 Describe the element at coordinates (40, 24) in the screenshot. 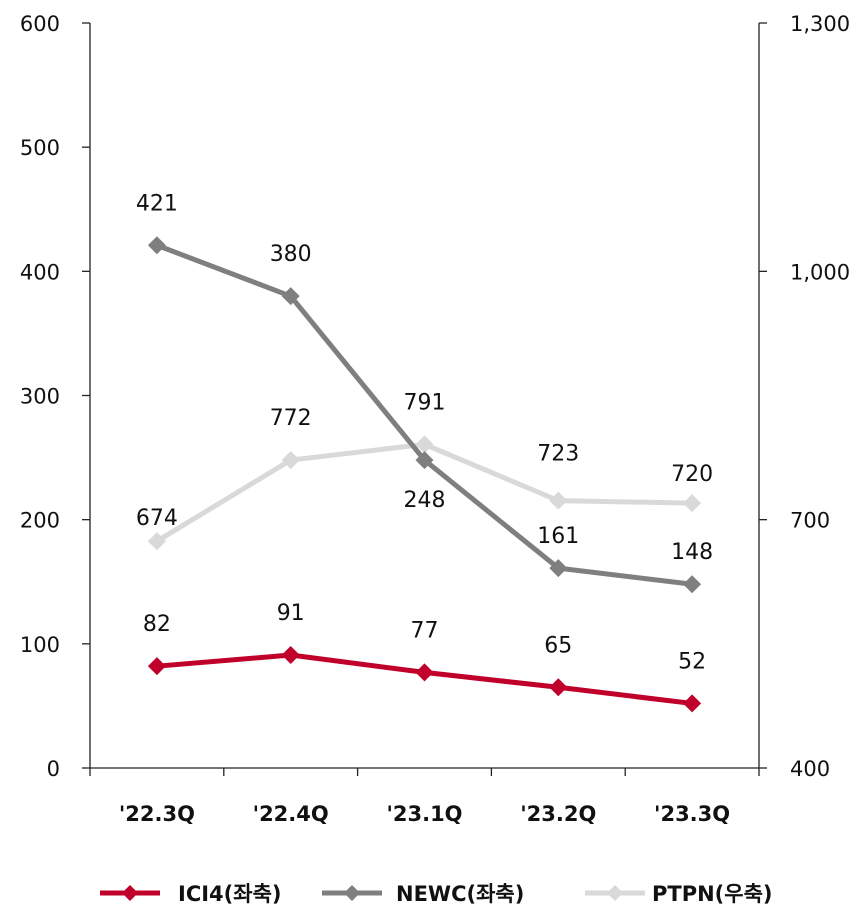

I see `left-tick-label: 600` at that location.